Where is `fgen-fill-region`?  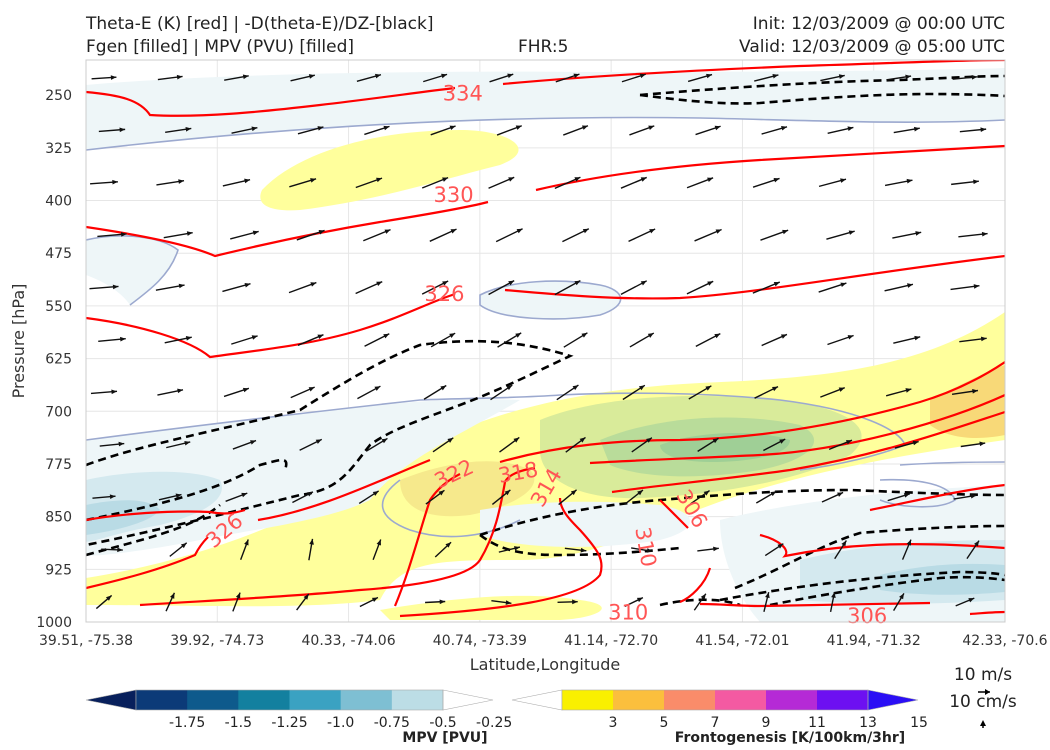
fgen-fill-region is located at coordinates (967, 401).